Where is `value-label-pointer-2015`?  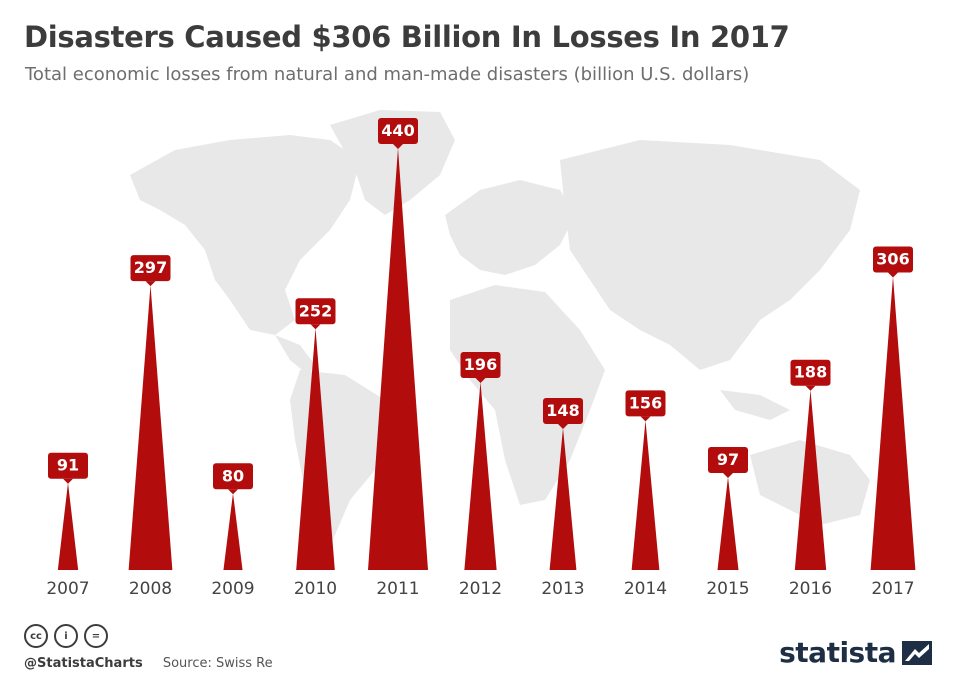 value-label-pointer-2015 is located at coordinates (728, 475).